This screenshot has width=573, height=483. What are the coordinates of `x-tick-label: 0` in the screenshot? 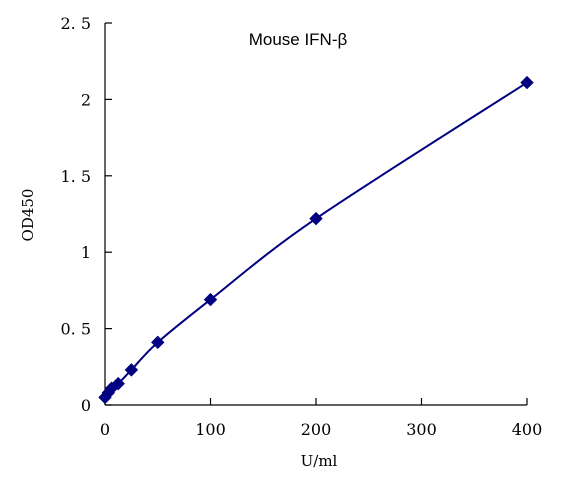 It's located at (105, 429).